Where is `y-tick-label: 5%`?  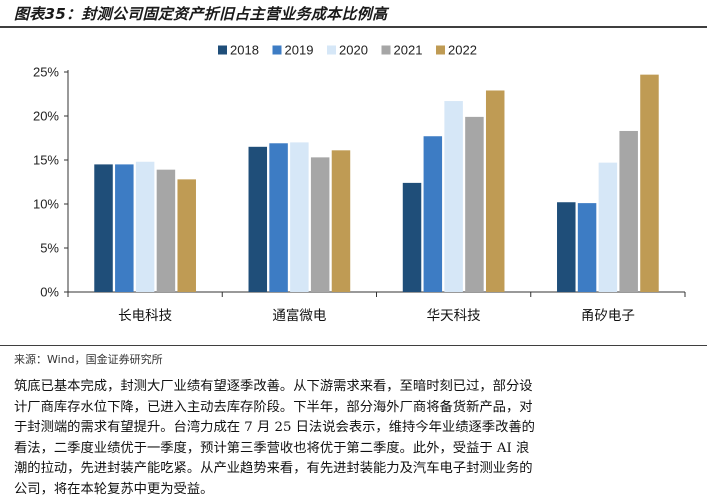
y-tick-label: 5% is located at coordinates (49, 248).